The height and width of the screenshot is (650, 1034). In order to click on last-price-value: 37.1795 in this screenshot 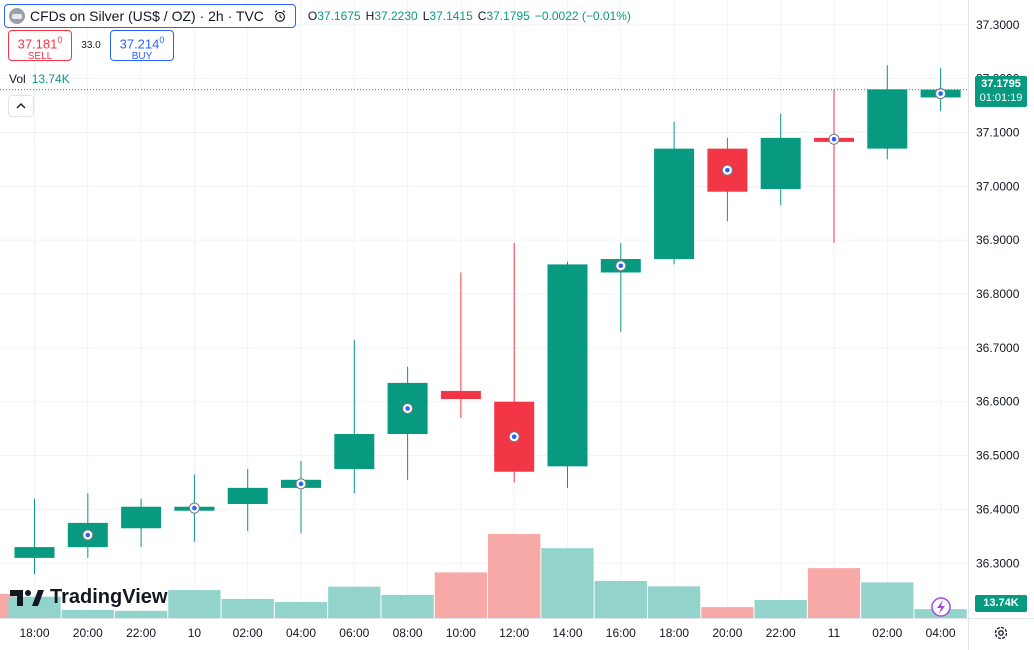, I will do `click(1001, 84)`.